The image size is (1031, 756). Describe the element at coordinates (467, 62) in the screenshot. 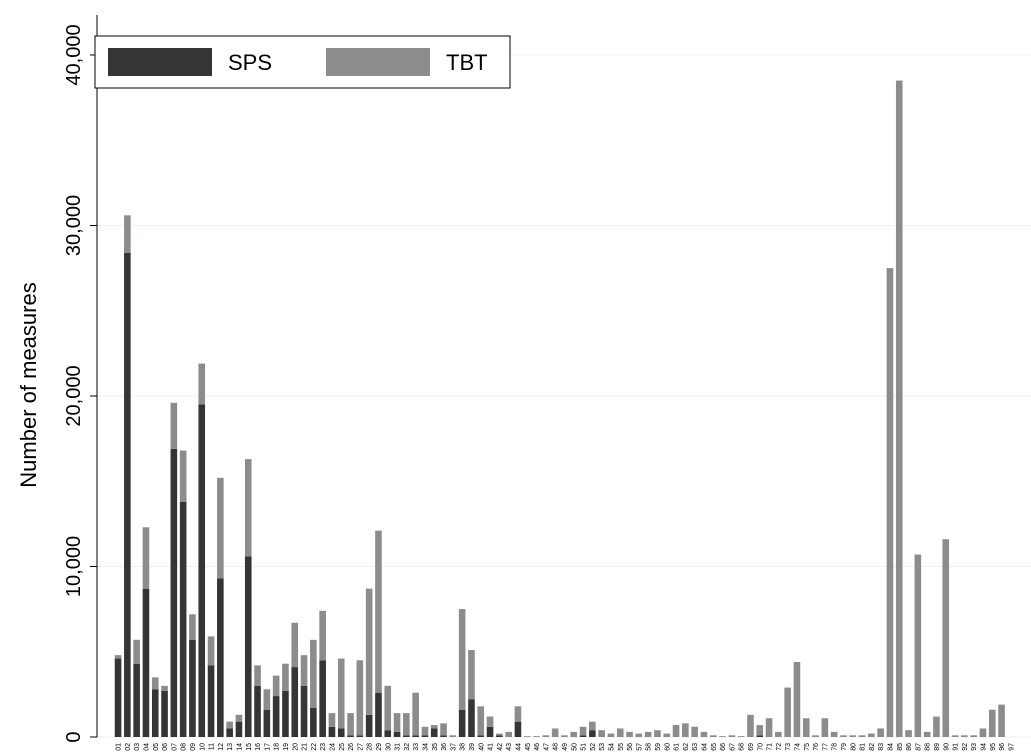

I see `legend-label: TBT` at that location.